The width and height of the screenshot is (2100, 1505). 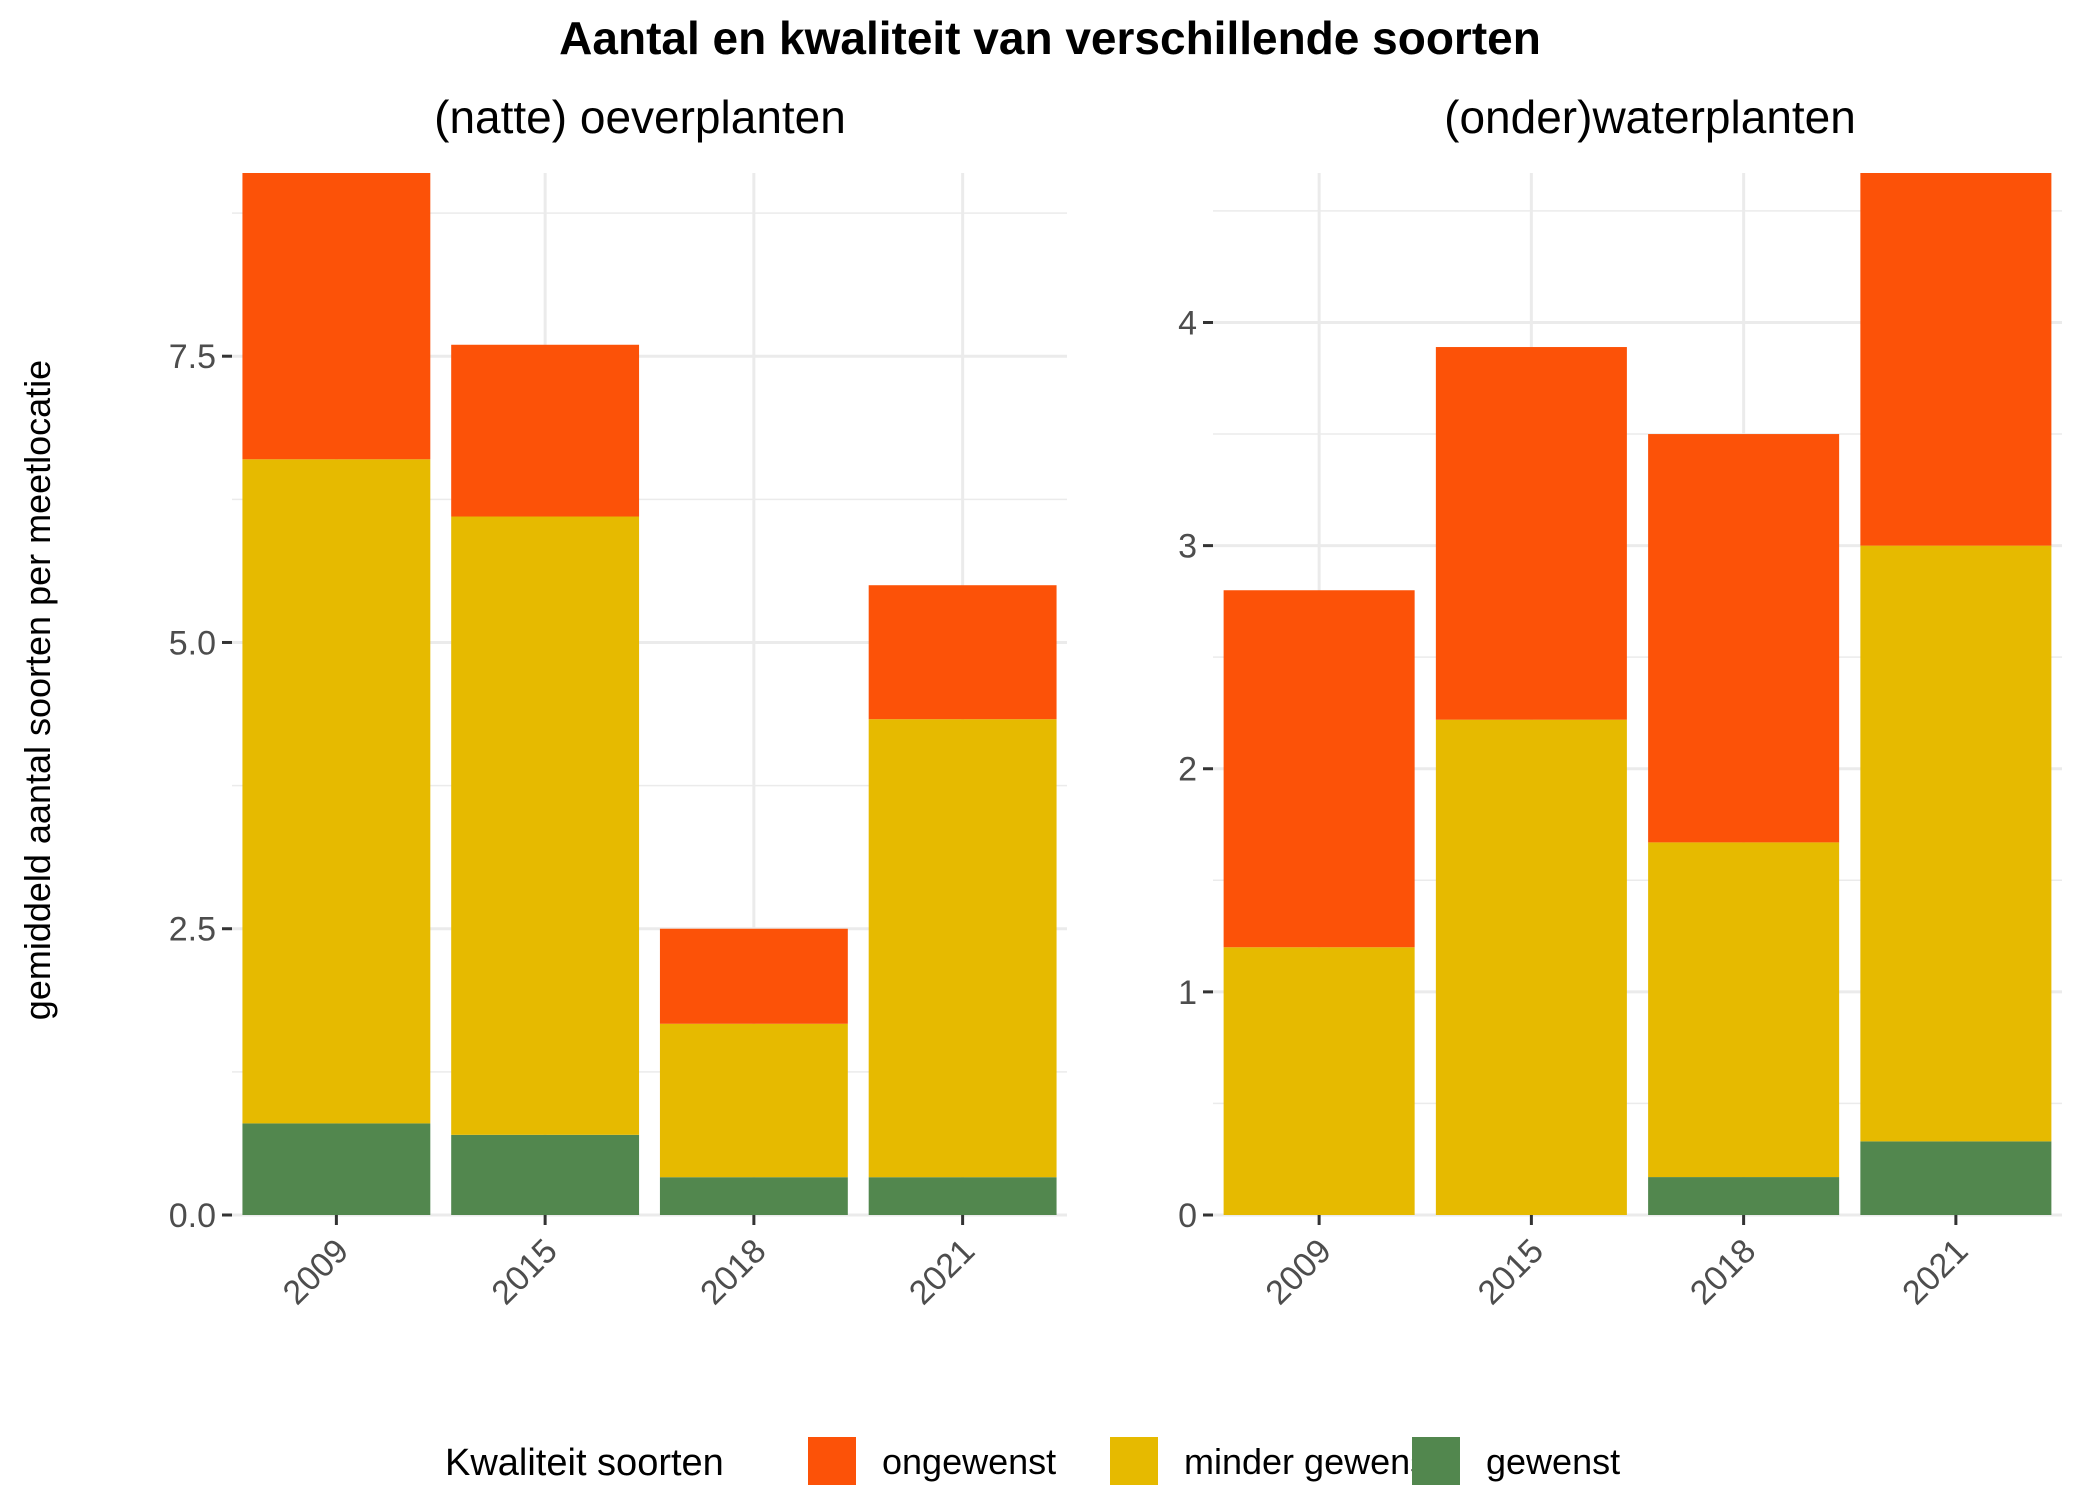 I want to click on legend-item-ongewenst: ongewenst, so click(x=932, y=1461).